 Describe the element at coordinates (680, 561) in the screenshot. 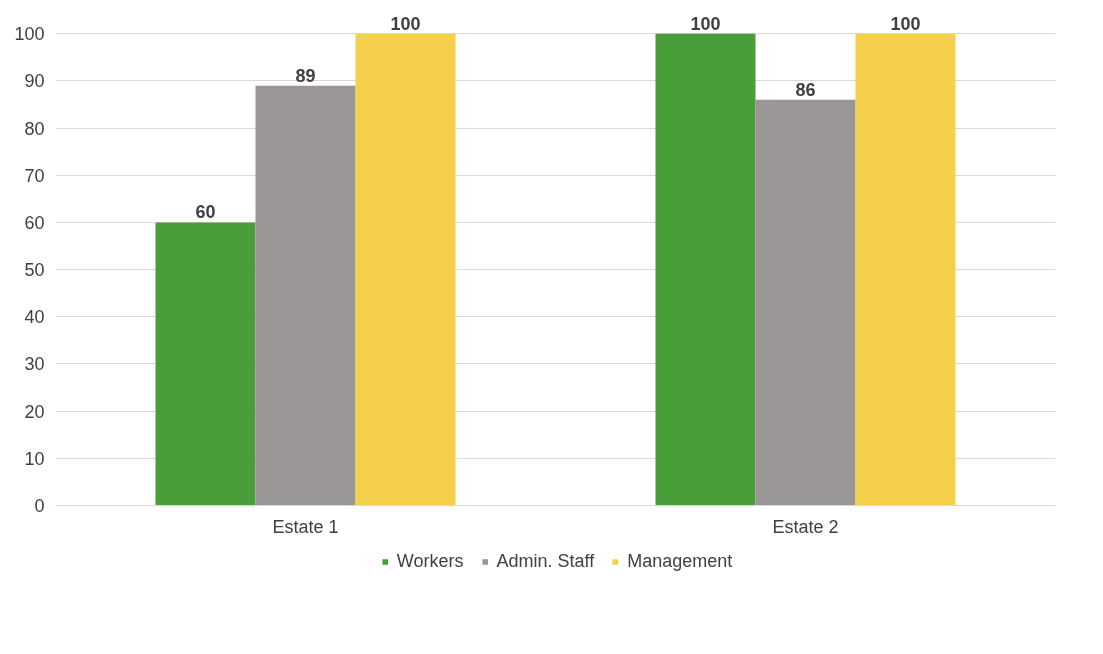

I see `legend-label: Management` at that location.